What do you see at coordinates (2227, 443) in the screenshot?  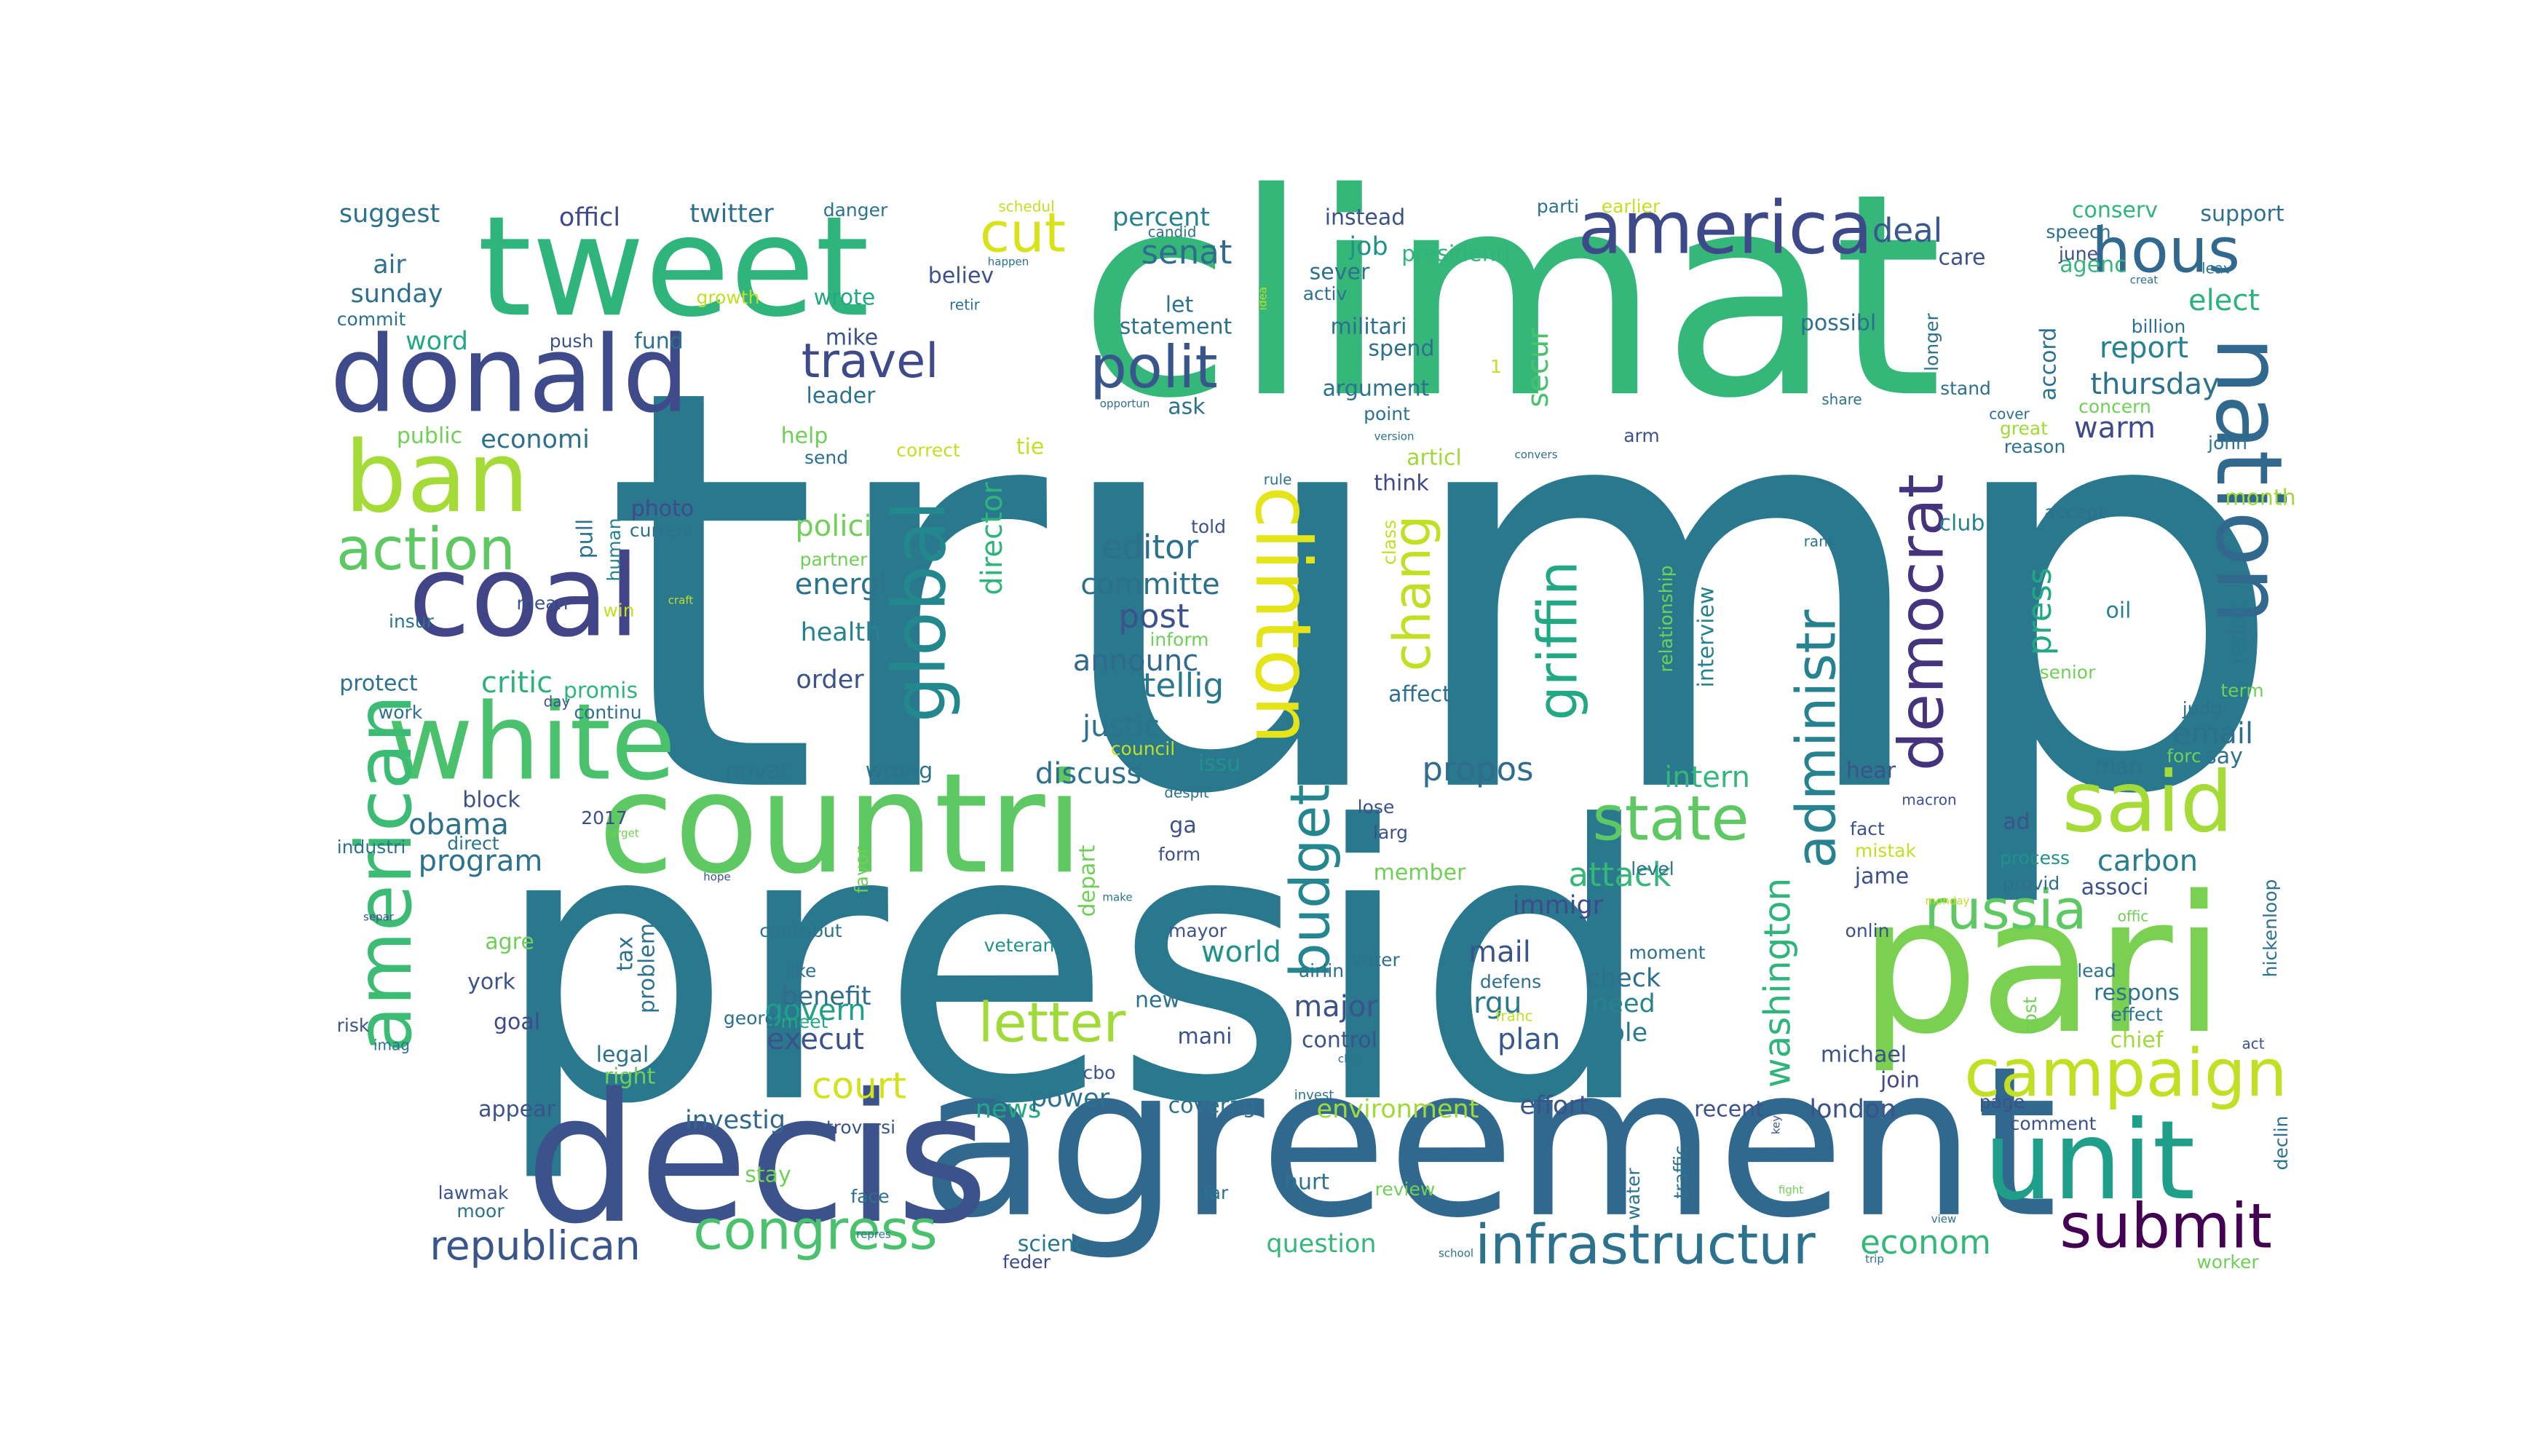 I see `word-john: john` at bounding box center [2227, 443].